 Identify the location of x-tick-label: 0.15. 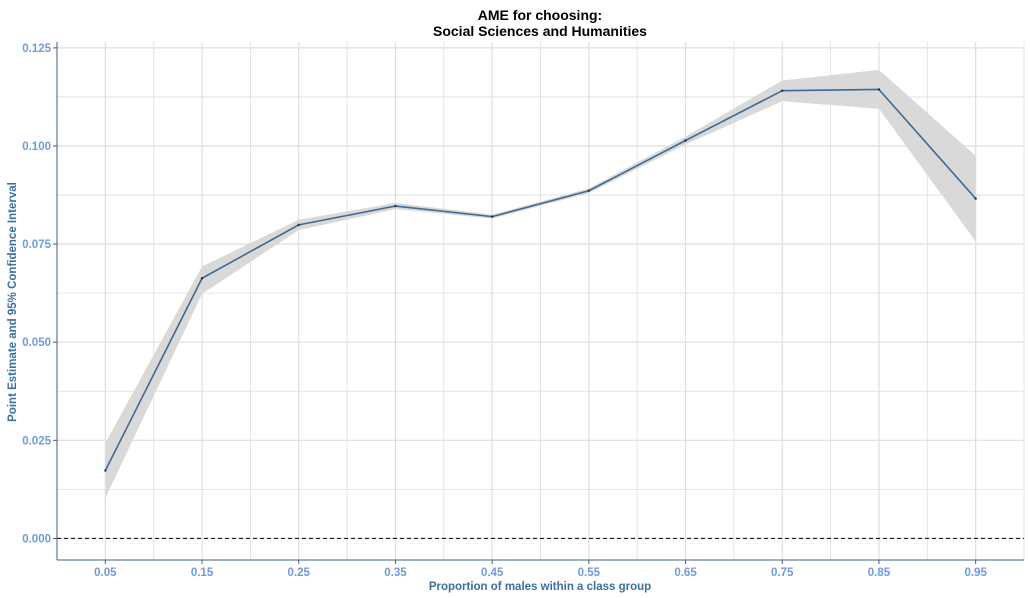
(202, 573).